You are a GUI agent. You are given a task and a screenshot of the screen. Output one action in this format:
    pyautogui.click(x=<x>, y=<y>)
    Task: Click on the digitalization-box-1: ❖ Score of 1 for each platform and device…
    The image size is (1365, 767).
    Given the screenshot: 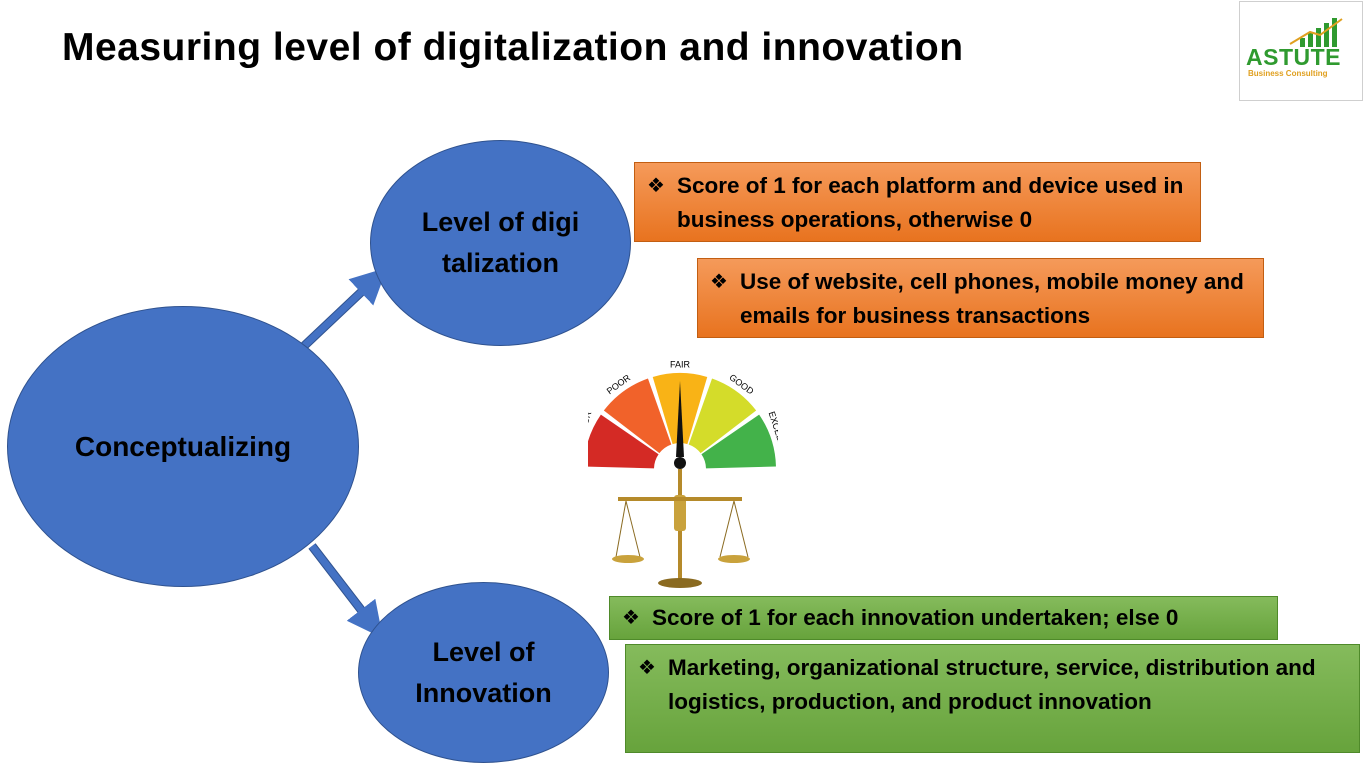 What is the action you would take?
    pyautogui.click(x=917, y=202)
    